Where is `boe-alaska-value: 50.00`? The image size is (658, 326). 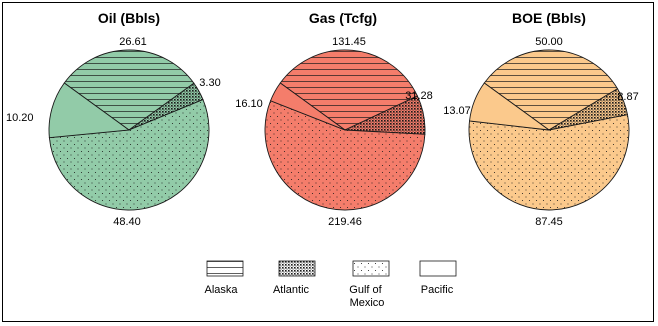 boe-alaska-value: 50.00 is located at coordinates (549, 42).